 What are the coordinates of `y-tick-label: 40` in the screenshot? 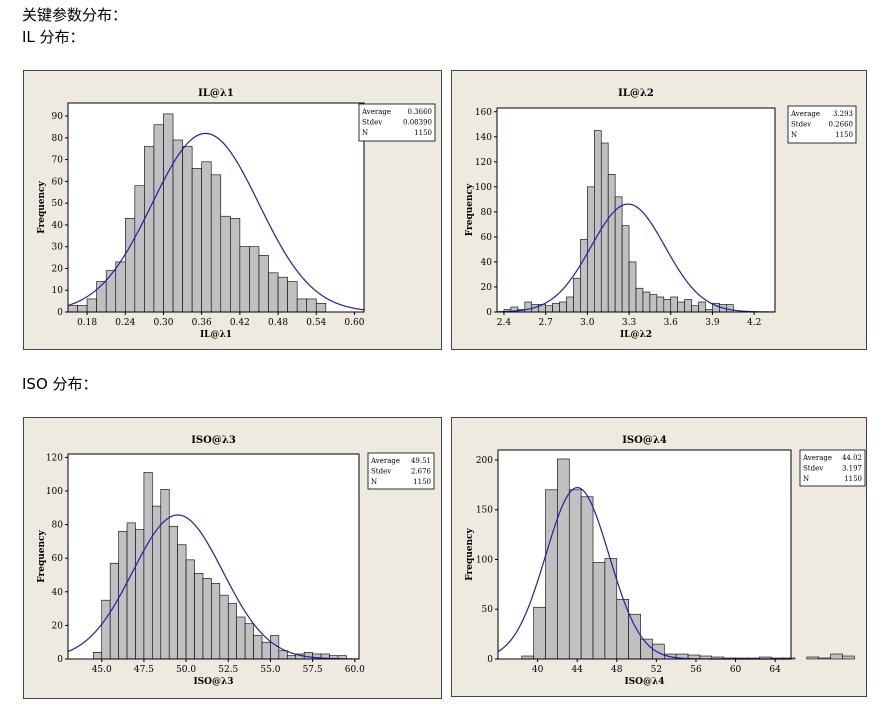 It's located at (58, 226).